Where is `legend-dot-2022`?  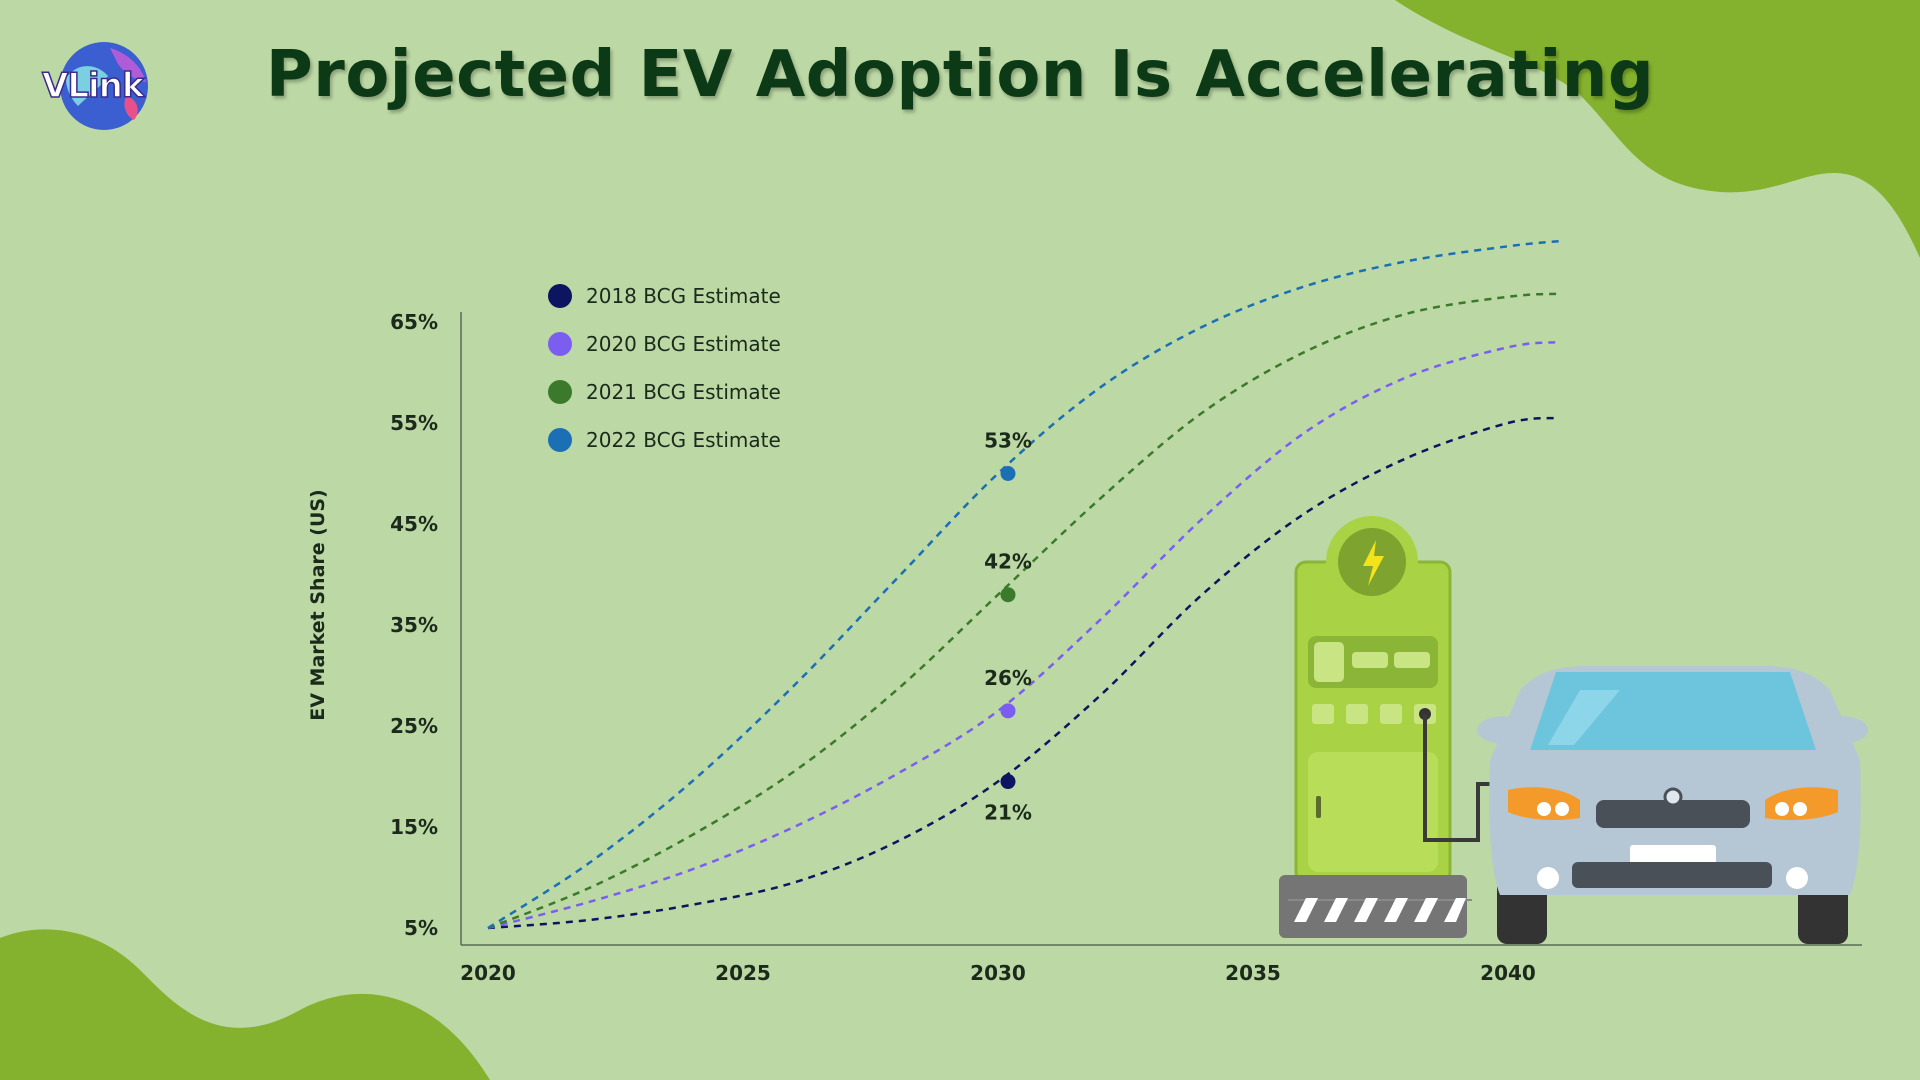
legend-dot-2022 is located at coordinates (560, 440).